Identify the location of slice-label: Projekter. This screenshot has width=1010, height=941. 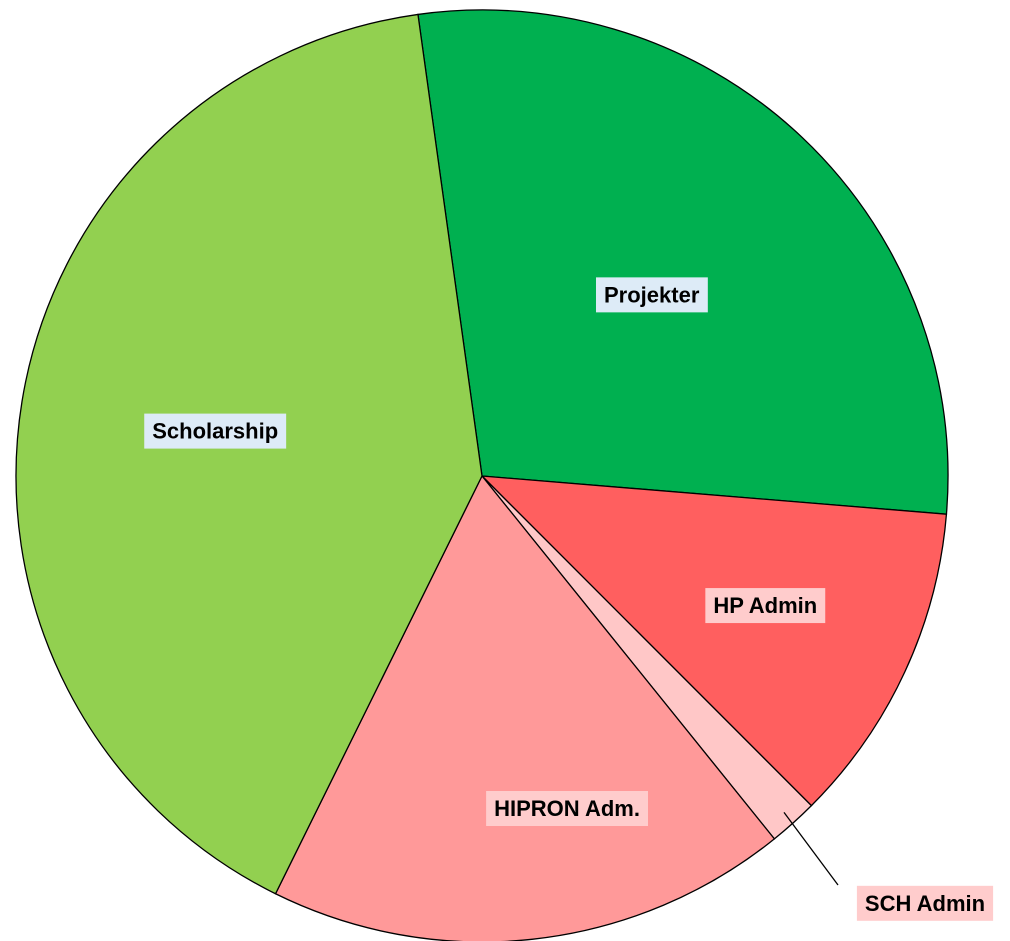
(652, 294).